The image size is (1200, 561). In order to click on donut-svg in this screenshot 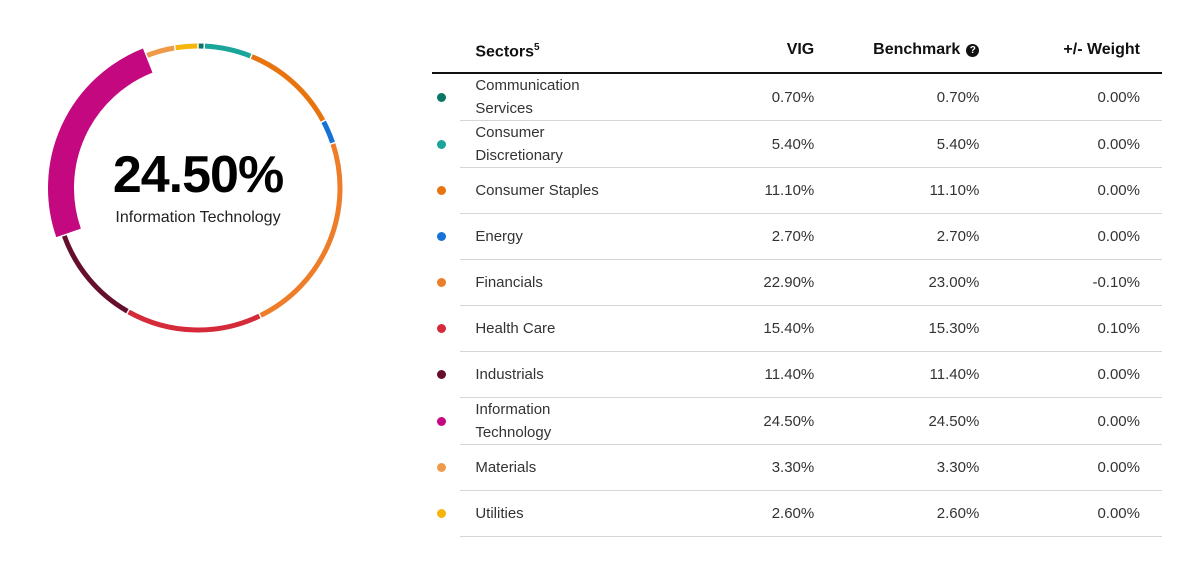, I will do `click(195, 188)`.